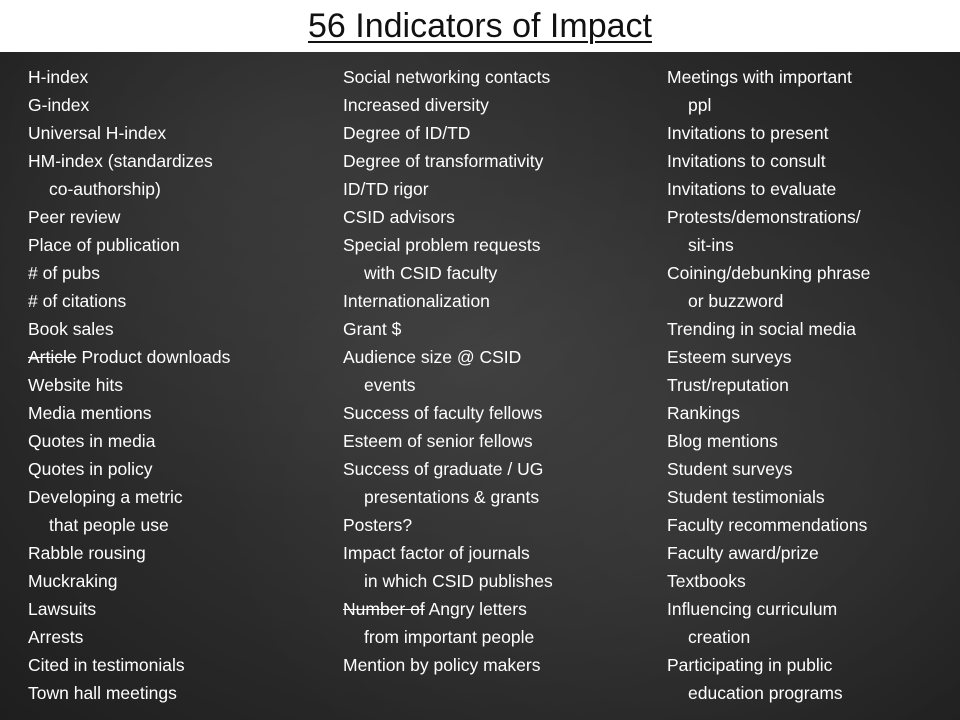 This screenshot has width=960, height=720. I want to click on indicator-item: Student testimonials, so click(746, 497).